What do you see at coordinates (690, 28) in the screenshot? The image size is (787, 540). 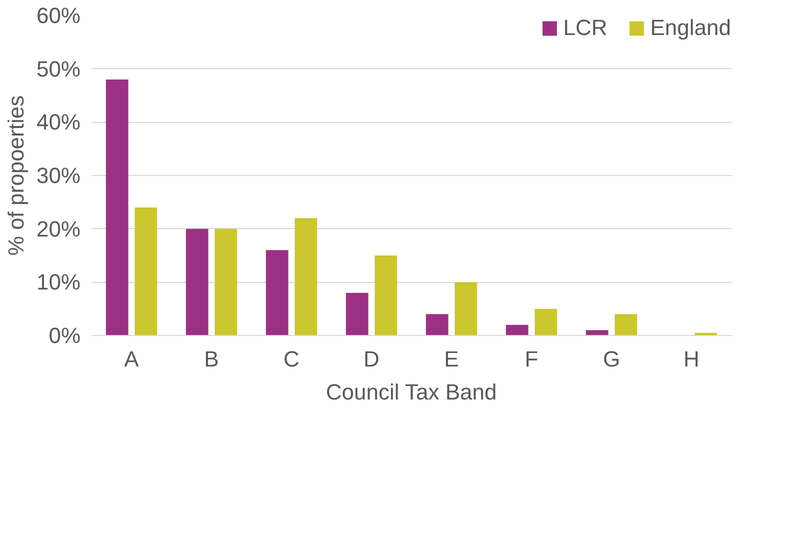 I see `legend-label: England` at bounding box center [690, 28].